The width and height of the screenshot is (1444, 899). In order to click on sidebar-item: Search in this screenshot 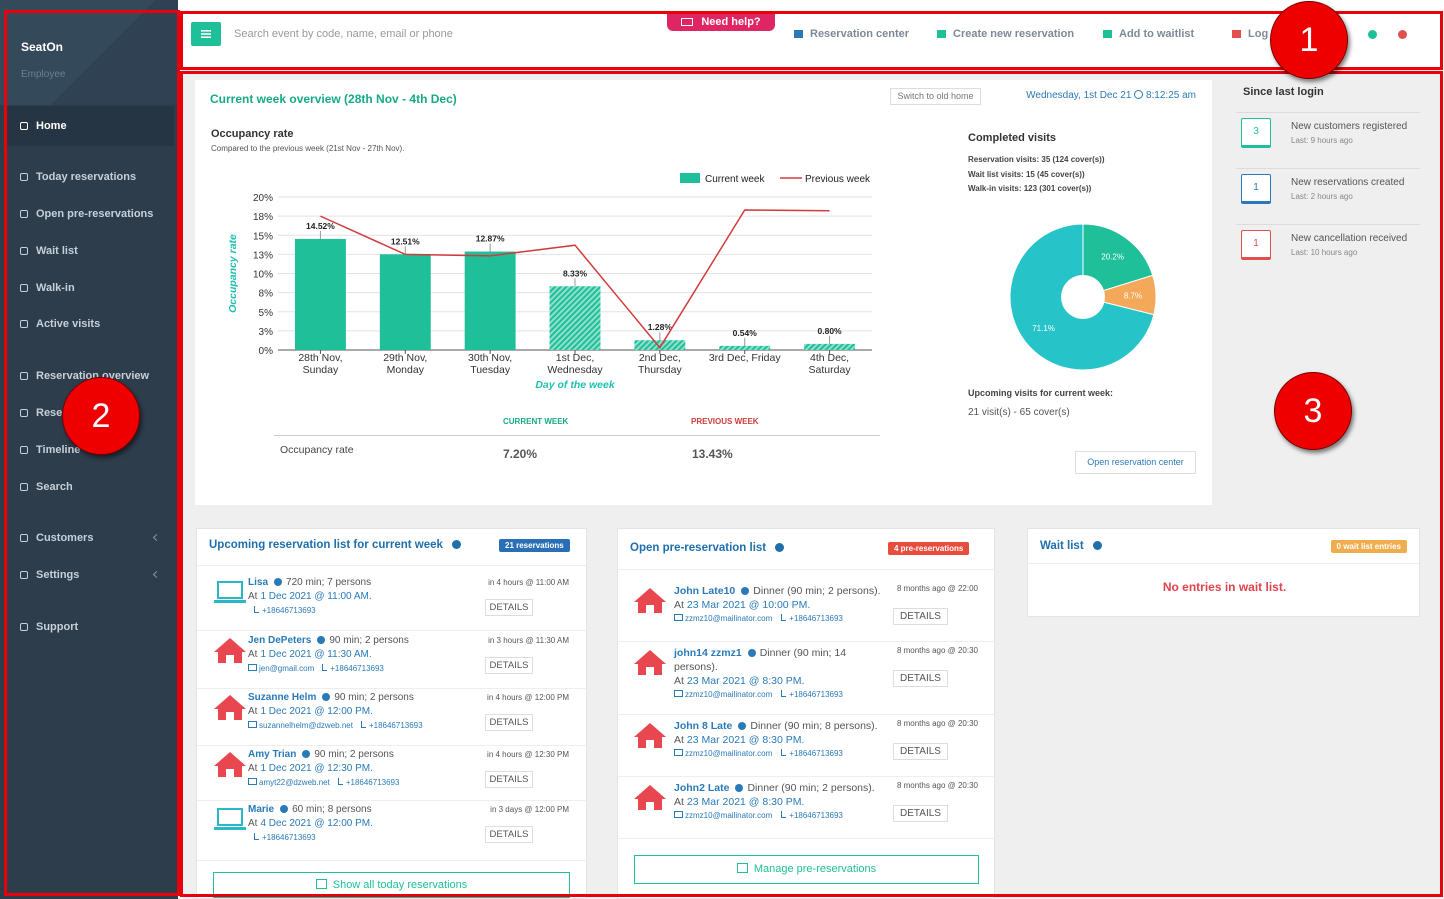, I will do `click(46, 487)`.